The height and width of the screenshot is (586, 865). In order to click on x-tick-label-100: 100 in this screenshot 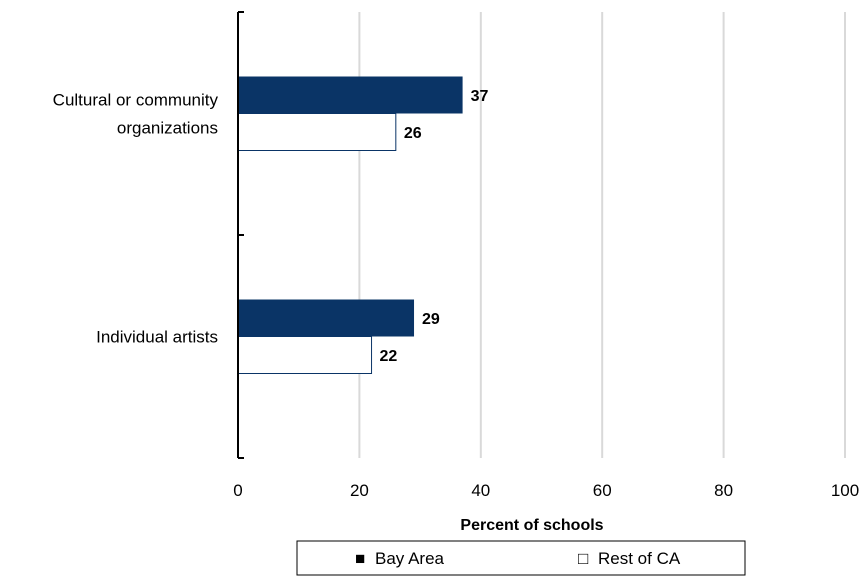, I will do `click(845, 490)`.